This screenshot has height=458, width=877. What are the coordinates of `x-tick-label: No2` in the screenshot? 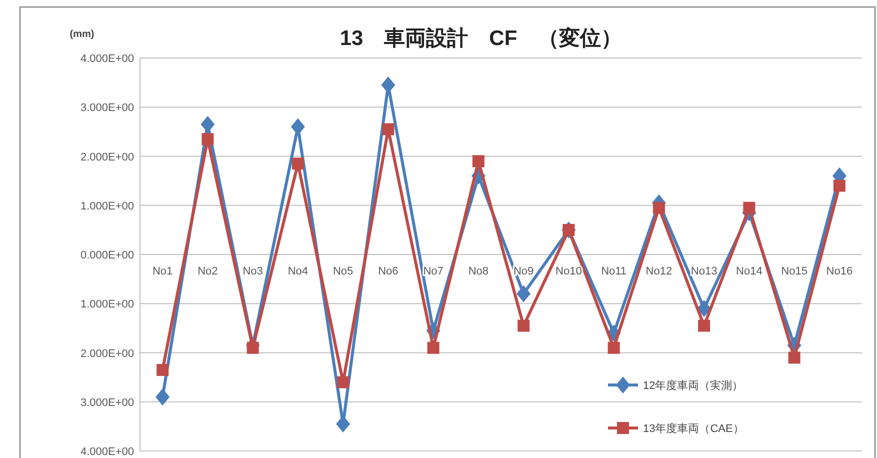 It's located at (208, 272).